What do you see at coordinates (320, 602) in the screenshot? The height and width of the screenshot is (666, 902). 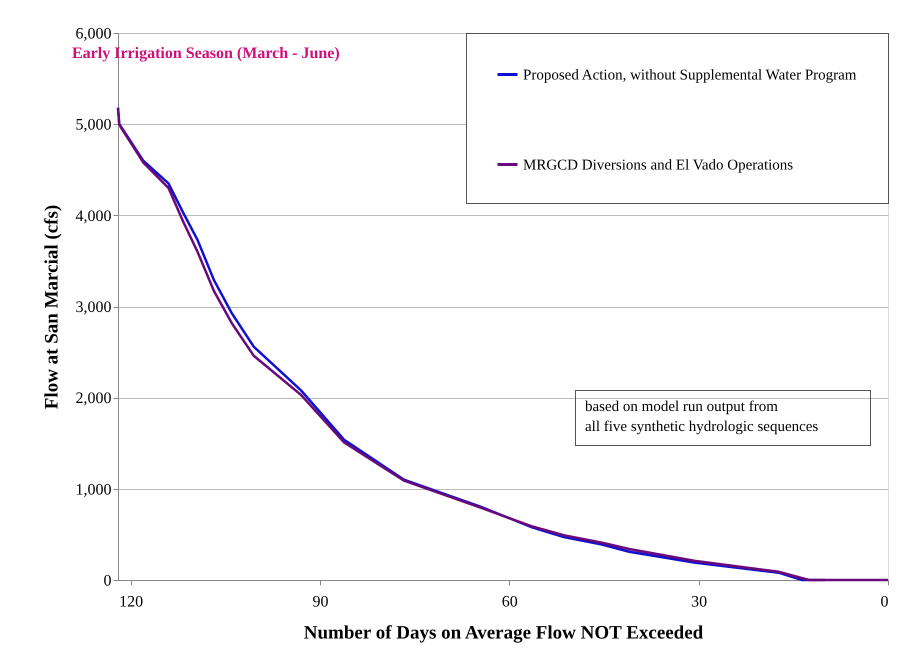 I see `x-tick-label: 90` at bounding box center [320, 602].